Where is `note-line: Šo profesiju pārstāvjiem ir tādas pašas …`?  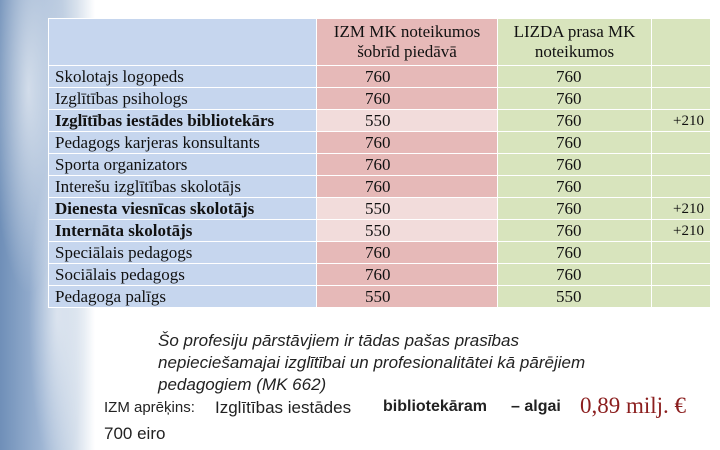
note-line: Šo profesiju pārstāvjiem ir tādas pašas … is located at coordinates (338, 340).